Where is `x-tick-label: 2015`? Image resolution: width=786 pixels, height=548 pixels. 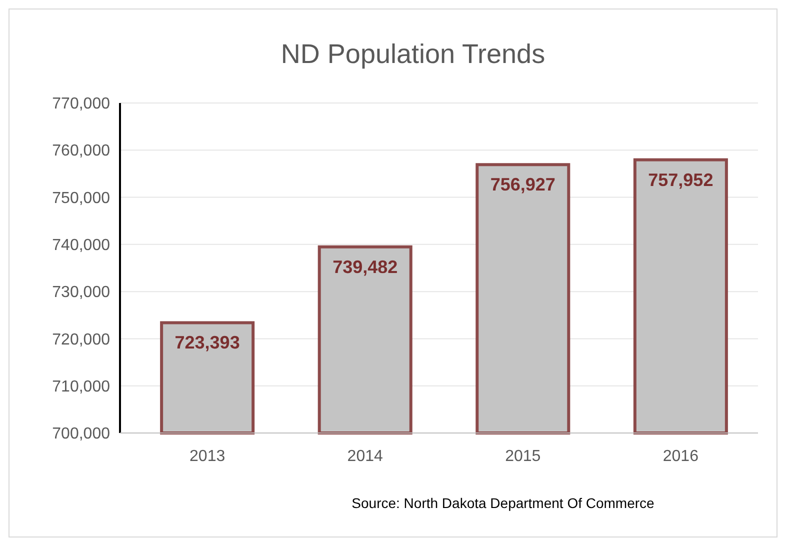 x-tick-label: 2015 is located at coordinates (523, 456).